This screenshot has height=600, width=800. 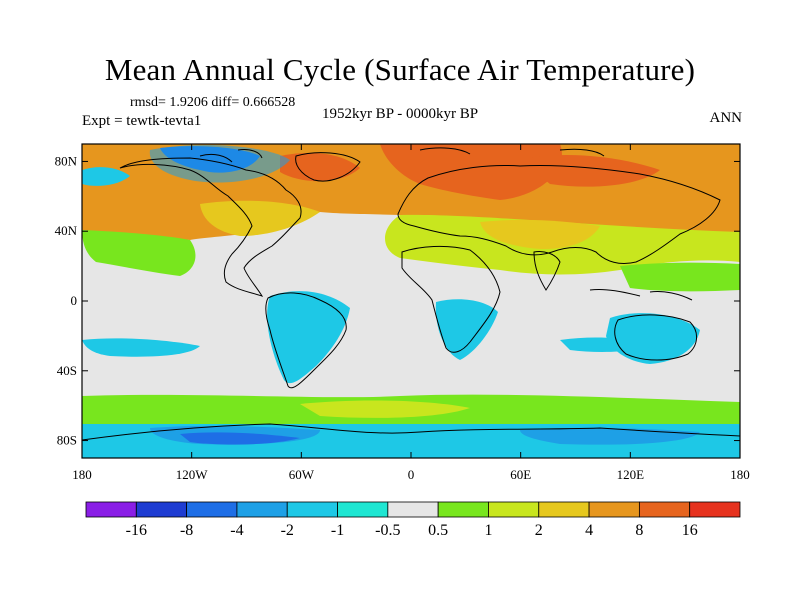 What do you see at coordinates (74, 300) in the screenshot?
I see `y-tick-label: 0` at bounding box center [74, 300].